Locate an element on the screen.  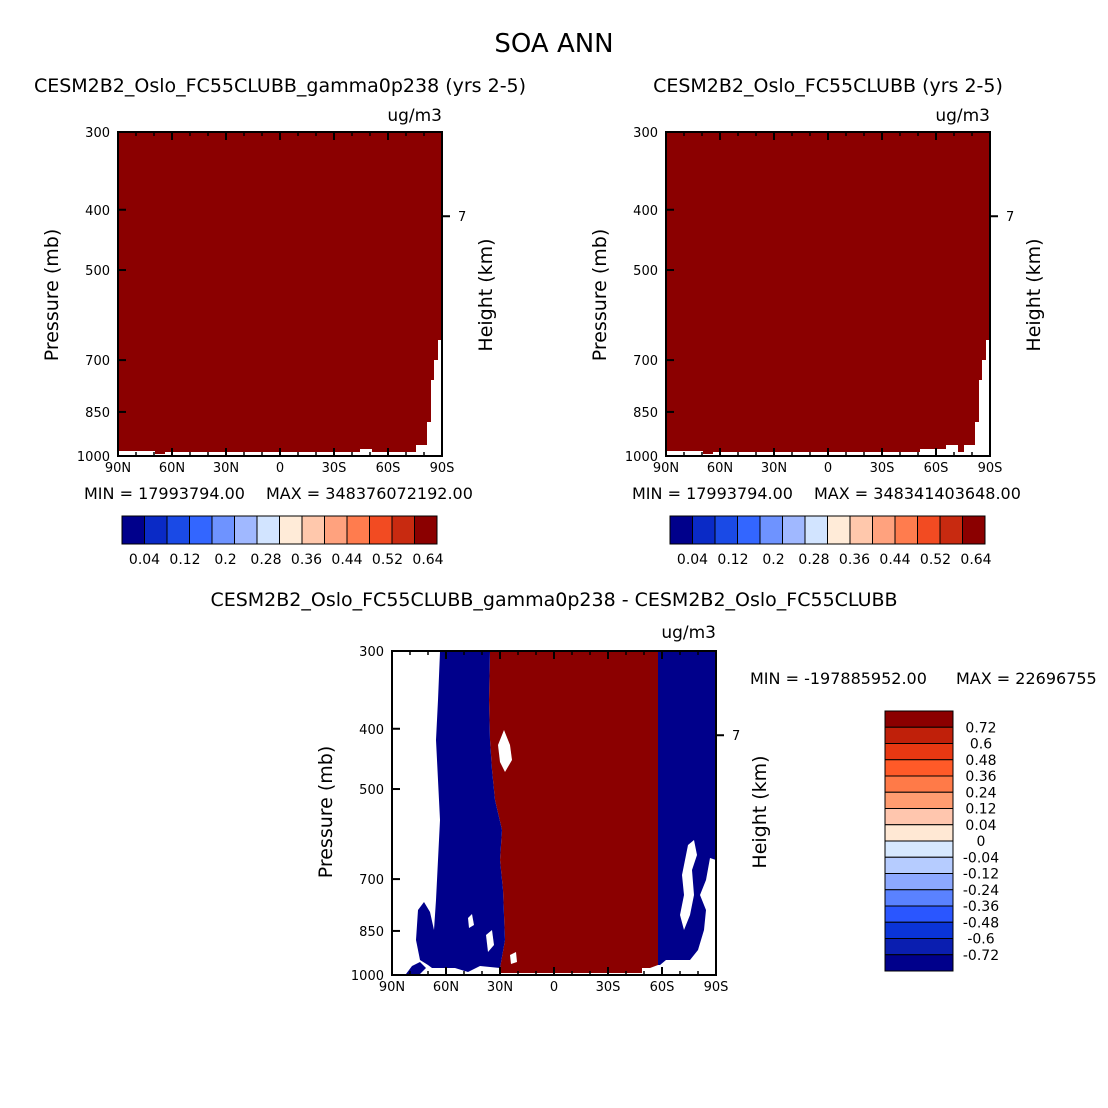
colorbar-top-left: 0.04 0.12 0.2 0.28 0.36 0.44 0.52 0.64 is located at coordinates (282, 541).